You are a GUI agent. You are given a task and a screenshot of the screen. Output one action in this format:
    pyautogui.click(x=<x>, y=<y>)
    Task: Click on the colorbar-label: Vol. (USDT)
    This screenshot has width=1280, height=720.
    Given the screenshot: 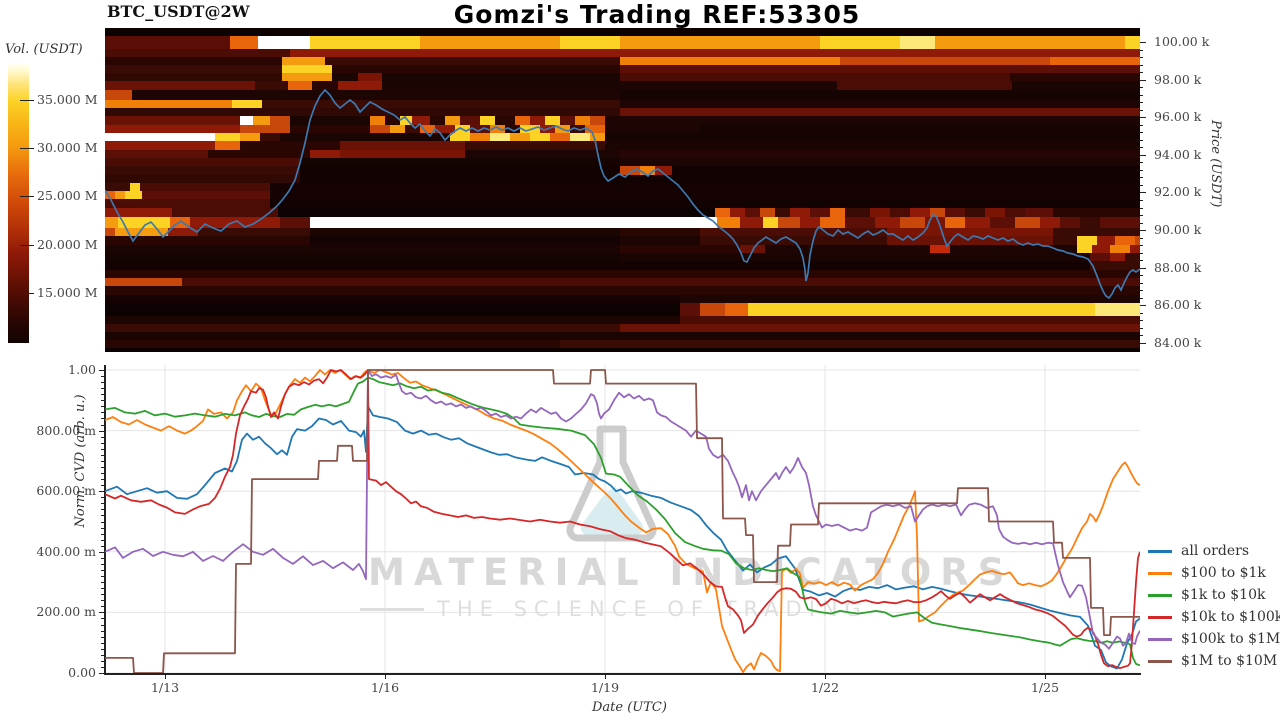 What is the action you would take?
    pyautogui.click(x=44, y=49)
    